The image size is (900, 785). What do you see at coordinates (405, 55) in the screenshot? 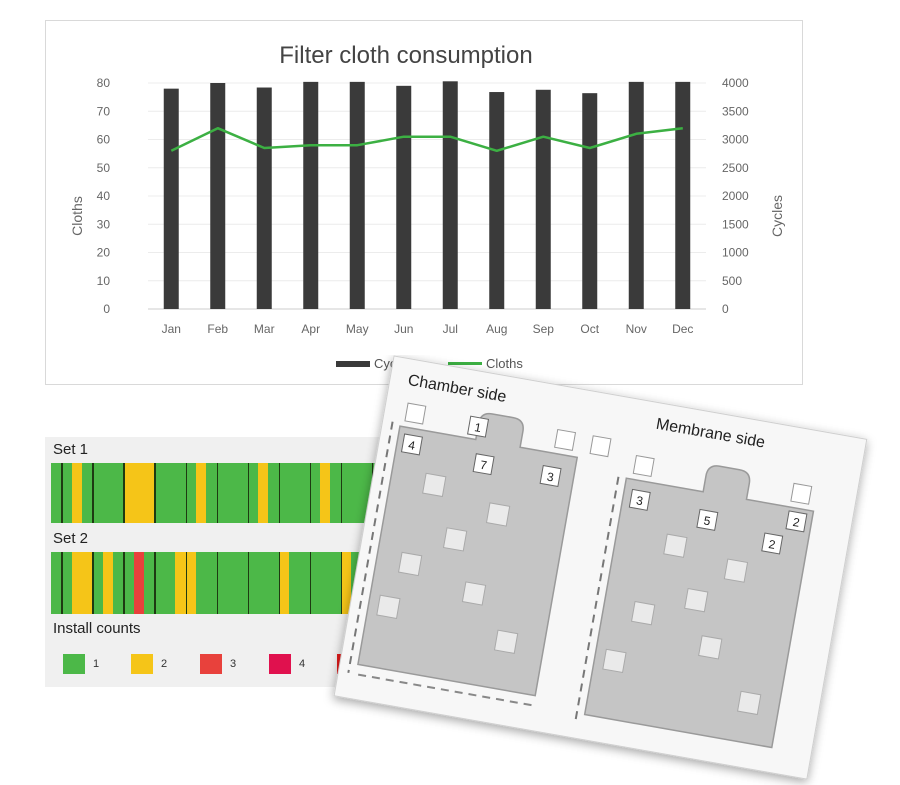
I see `chart-title: Filter cloth consumption` at bounding box center [405, 55].